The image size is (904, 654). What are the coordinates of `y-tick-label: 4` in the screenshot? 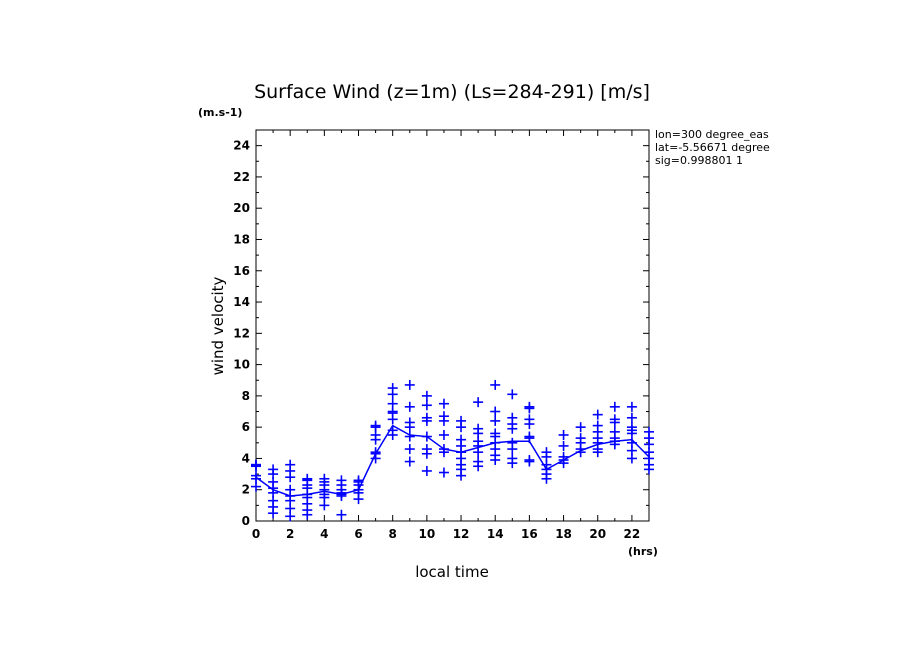 It's located at (246, 458).